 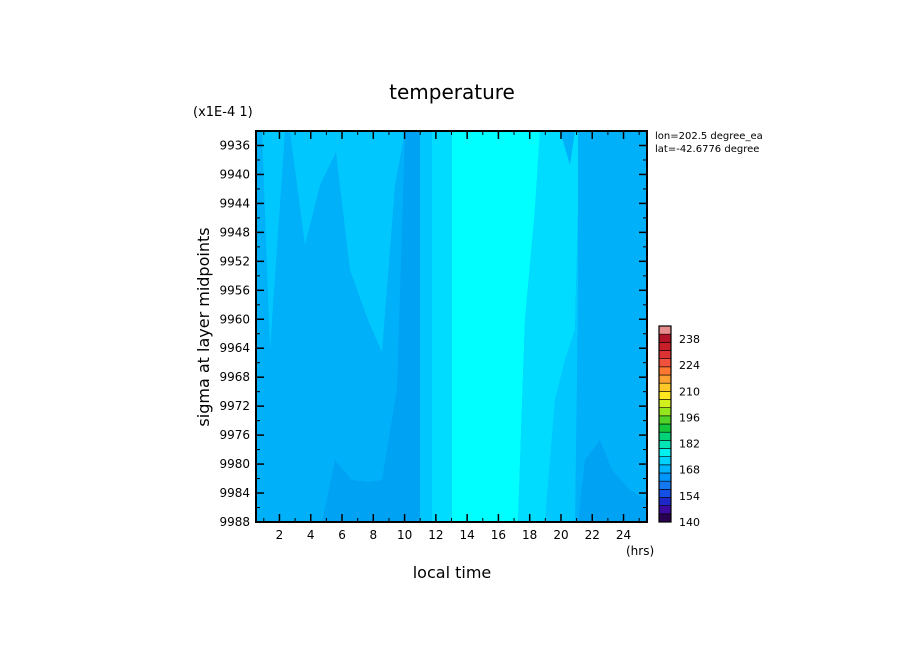 I want to click on y-axis-label: sigma at layer midpoints, so click(x=203, y=326).